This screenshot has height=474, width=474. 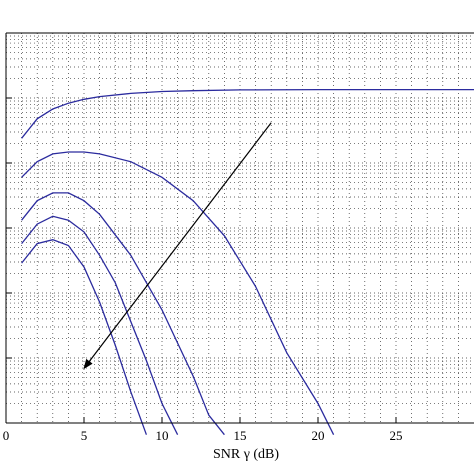 I want to click on x-tick-label: 5, so click(x=84, y=435).